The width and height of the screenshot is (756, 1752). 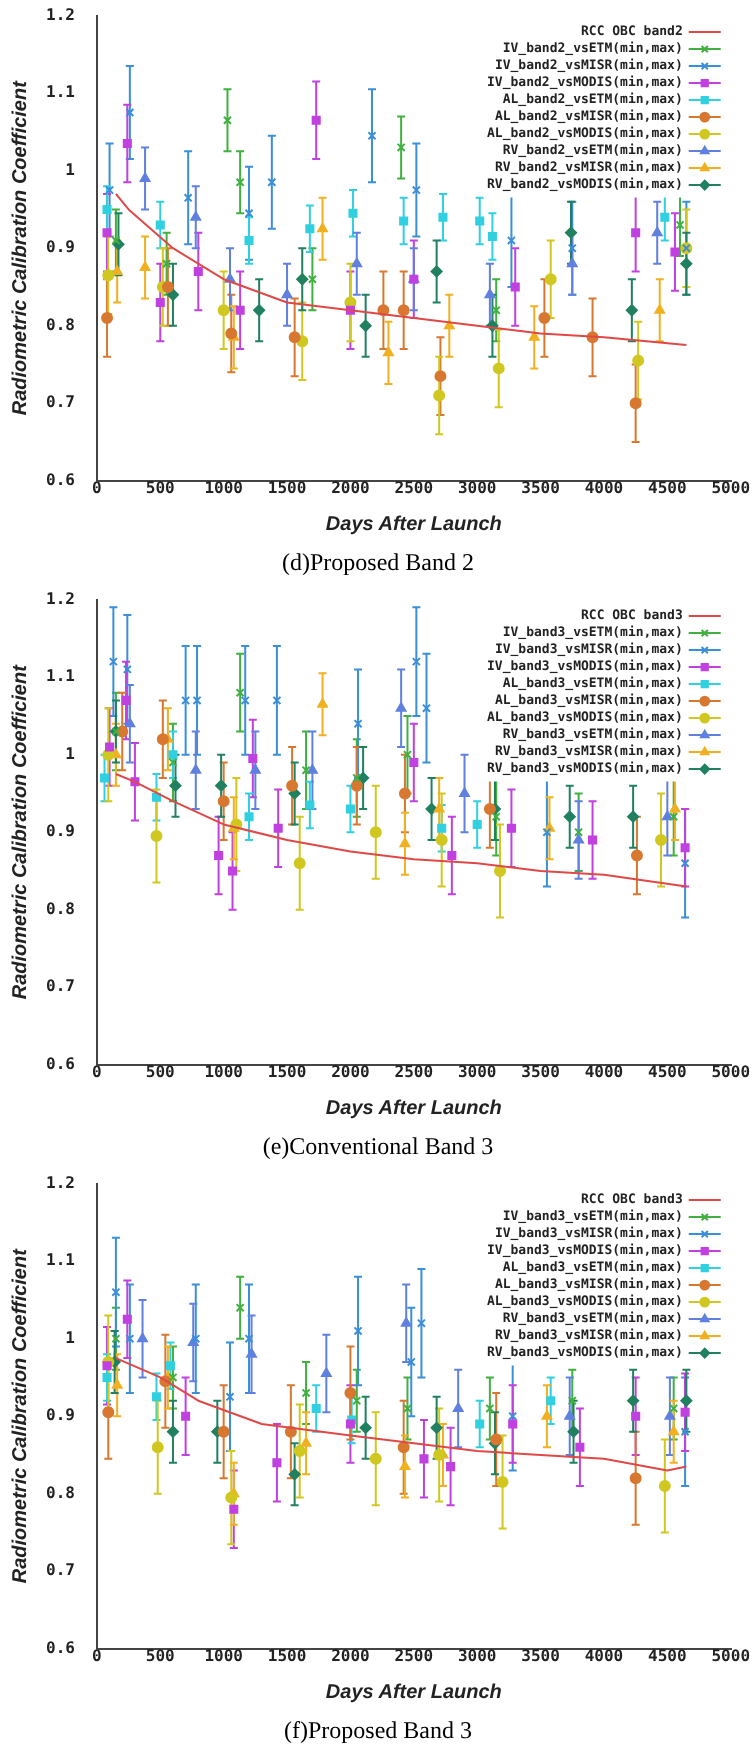 What do you see at coordinates (378, 563) in the screenshot?
I see `text: (d)Proposed Band 2` at bounding box center [378, 563].